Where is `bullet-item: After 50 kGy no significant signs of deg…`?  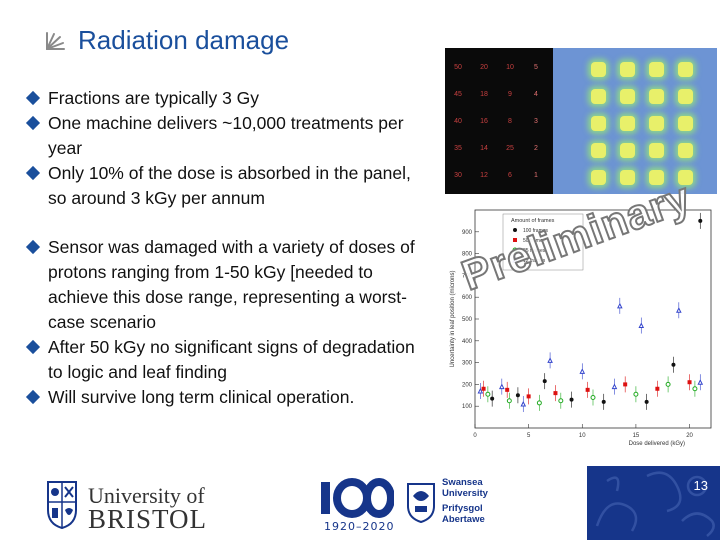
bullet-item: After 50 kGy no significant signs of deg… is located at coordinates (225, 360).